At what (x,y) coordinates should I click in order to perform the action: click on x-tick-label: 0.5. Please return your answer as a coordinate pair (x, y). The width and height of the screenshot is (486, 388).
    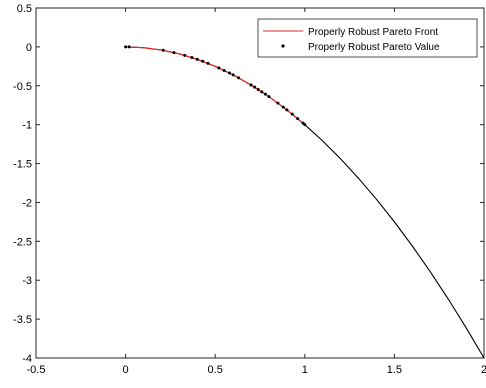
    Looking at the image, I should click on (215, 370).